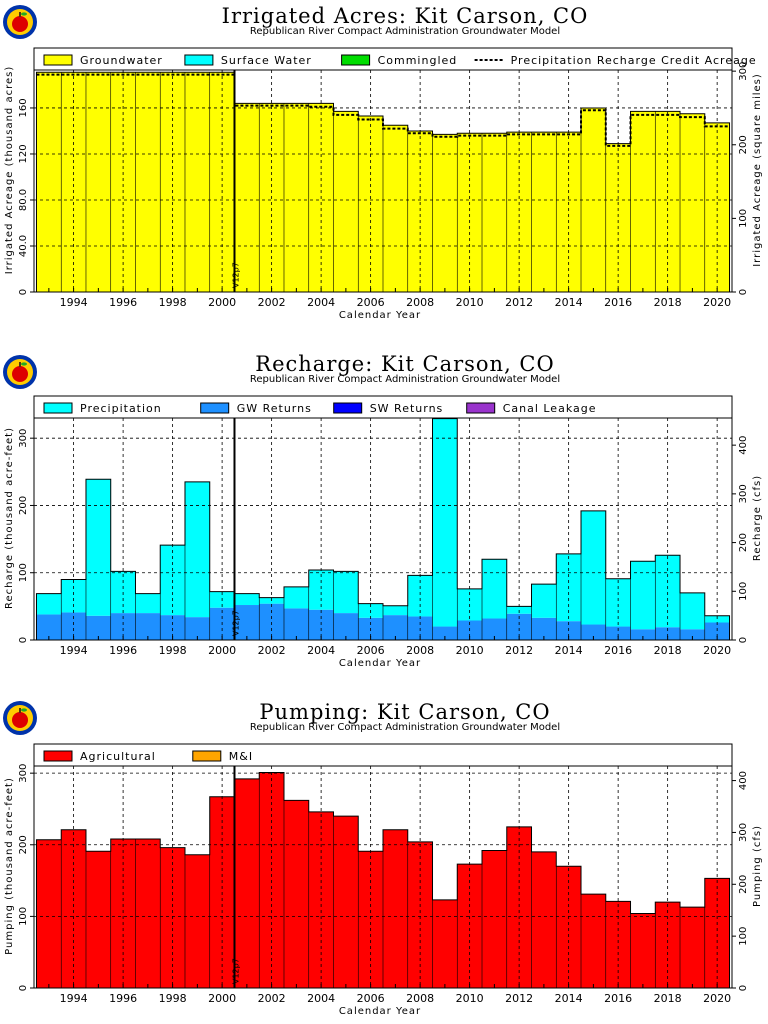  What do you see at coordinates (173, 998) in the screenshot?
I see `x-tick-label: 1998` at bounding box center [173, 998].